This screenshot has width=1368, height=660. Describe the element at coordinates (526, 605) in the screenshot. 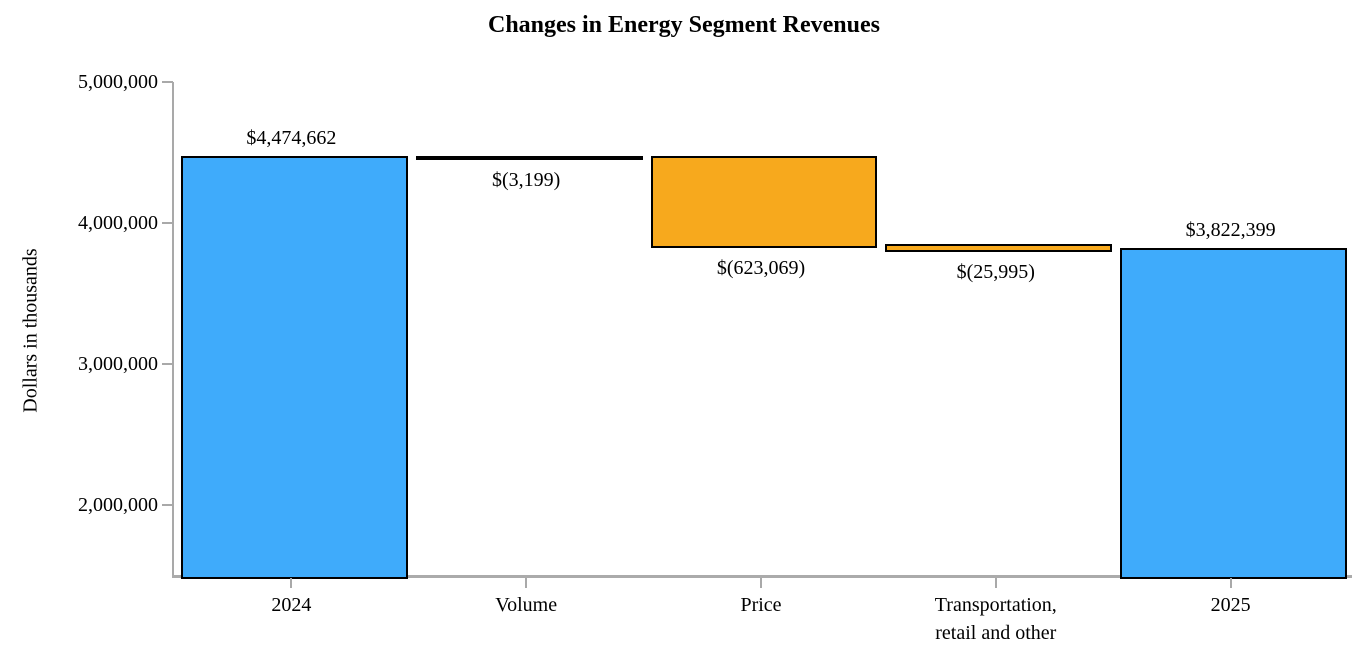

I see `x-tick-label: Volume` at that location.